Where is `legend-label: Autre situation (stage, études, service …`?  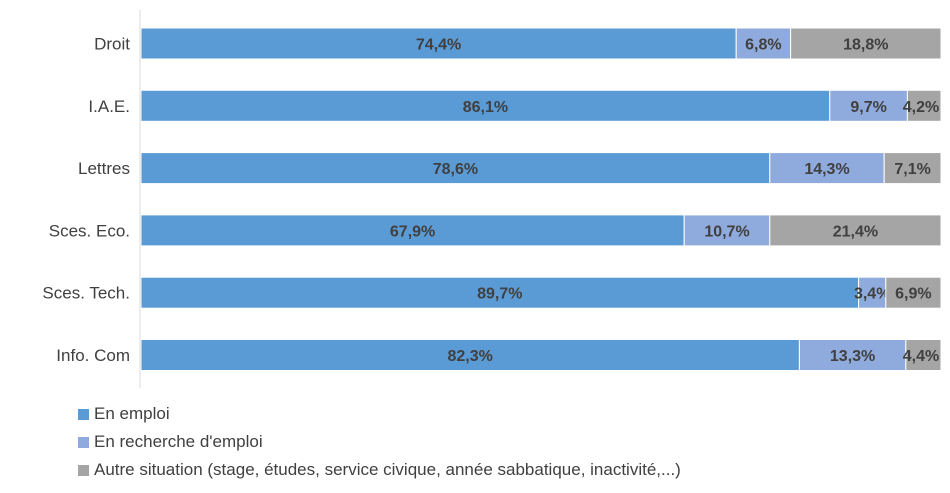
legend-label: Autre situation (stage, études, service … is located at coordinates (387, 470).